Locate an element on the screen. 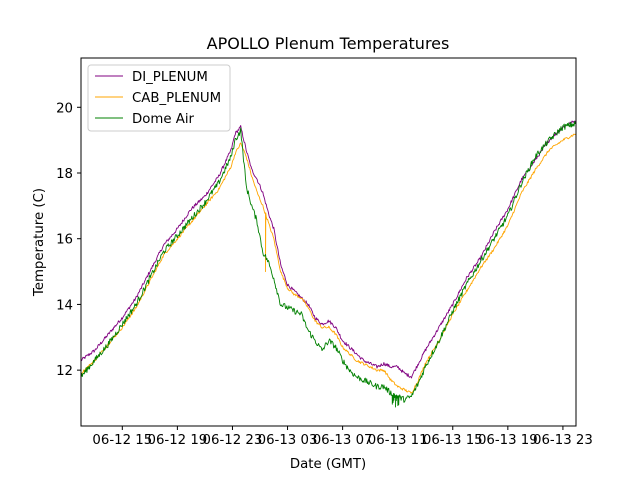  x-tick-label: 06-13 15 is located at coordinates (453, 440).